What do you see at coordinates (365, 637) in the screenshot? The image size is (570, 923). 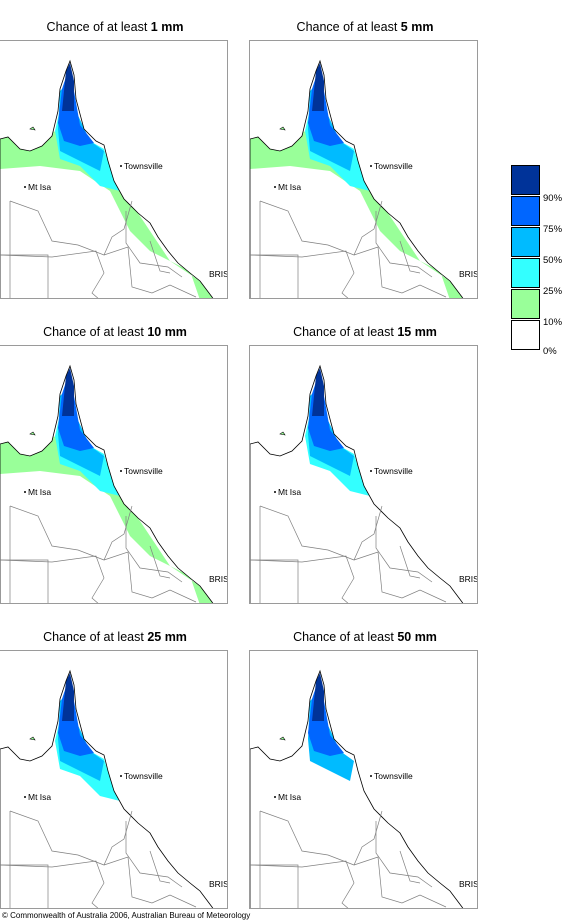 I see `panel-title: Chance of at least 50 mm` at bounding box center [365, 637].